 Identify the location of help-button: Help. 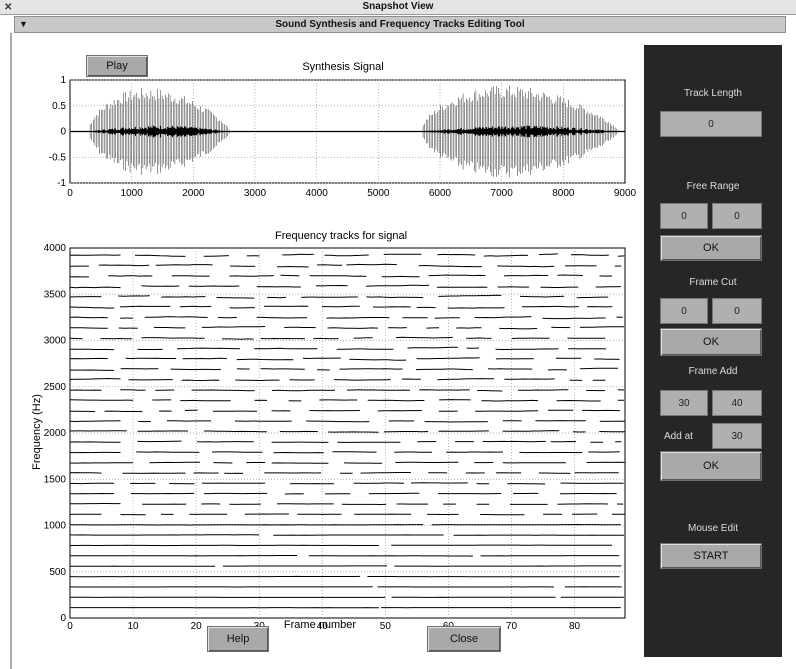
(238, 639).